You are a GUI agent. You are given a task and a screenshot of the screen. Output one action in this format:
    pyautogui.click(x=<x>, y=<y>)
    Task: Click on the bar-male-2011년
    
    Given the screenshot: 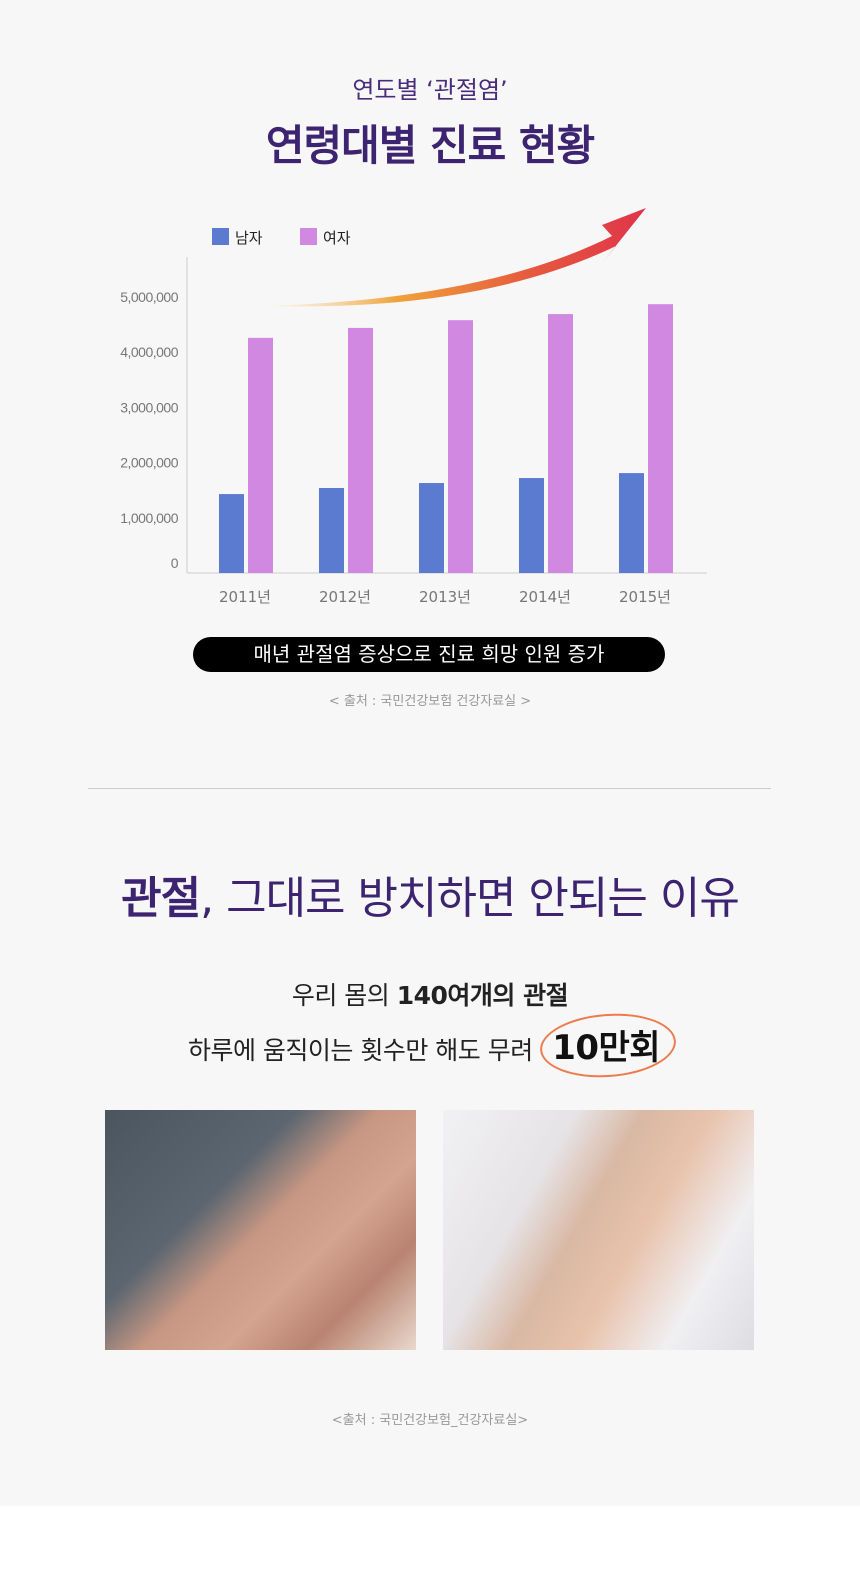 What is the action you would take?
    pyautogui.click(x=231, y=533)
    